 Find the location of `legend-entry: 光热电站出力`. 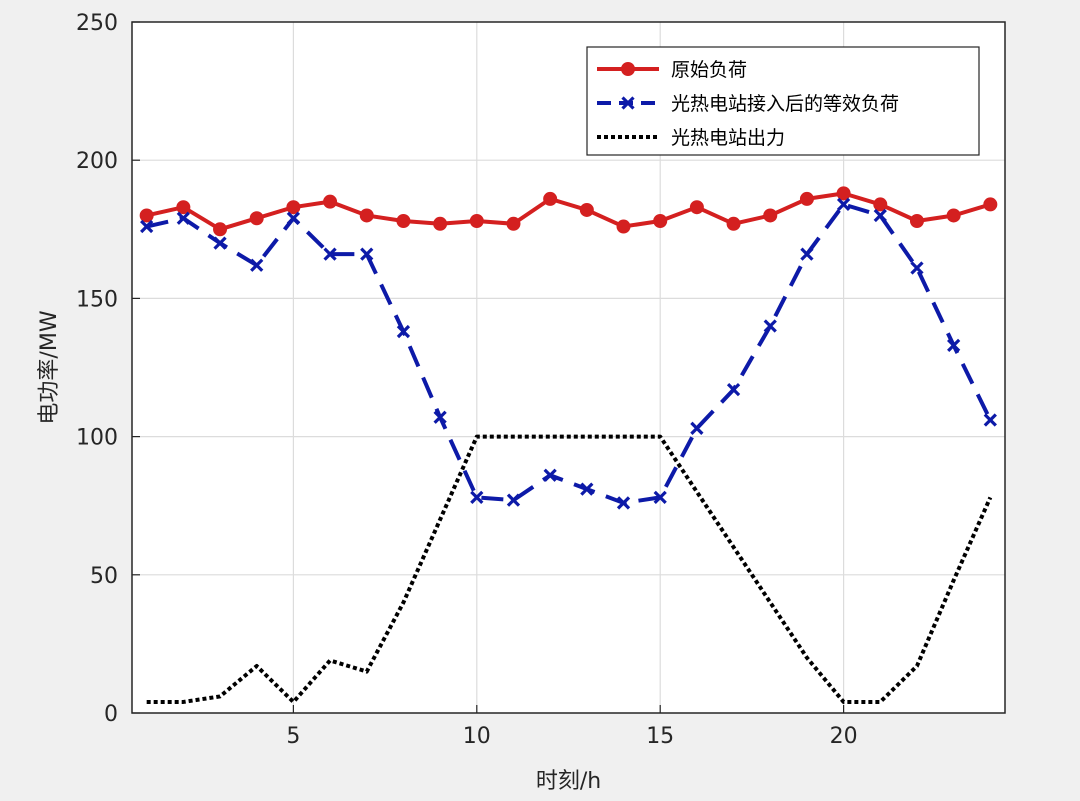

legend-entry: 光热电站出力 is located at coordinates (691, 138).